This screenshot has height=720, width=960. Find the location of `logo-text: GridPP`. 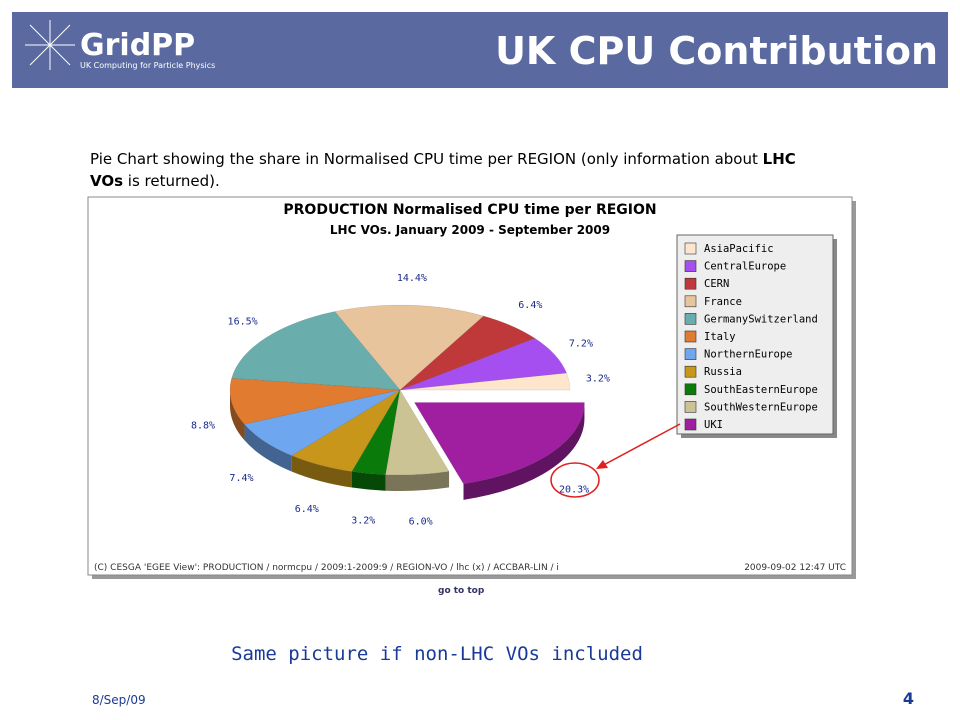

logo-text: GridPP is located at coordinates (137, 45).